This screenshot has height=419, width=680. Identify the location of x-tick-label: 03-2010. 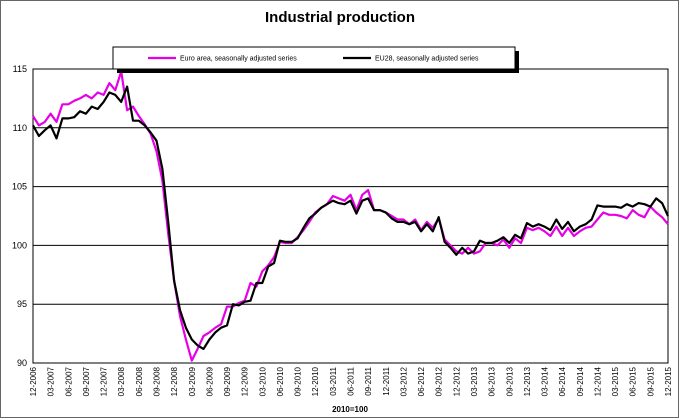
(262, 381).